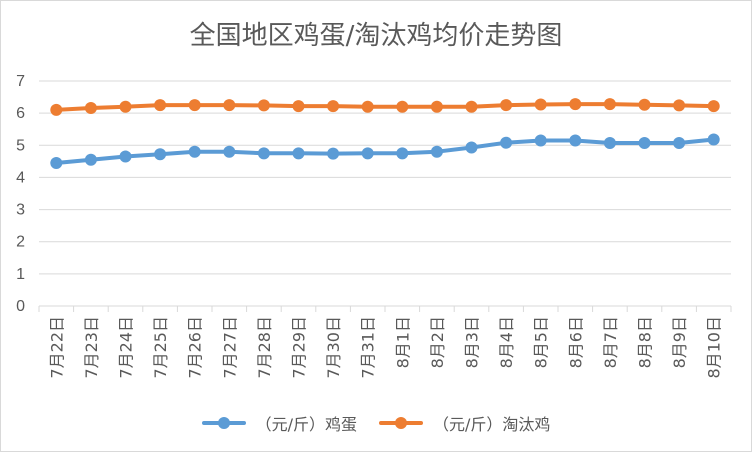 Image resolution: width=752 pixels, height=452 pixels. I want to click on x-tick-label: 7月26日, so click(195, 347).